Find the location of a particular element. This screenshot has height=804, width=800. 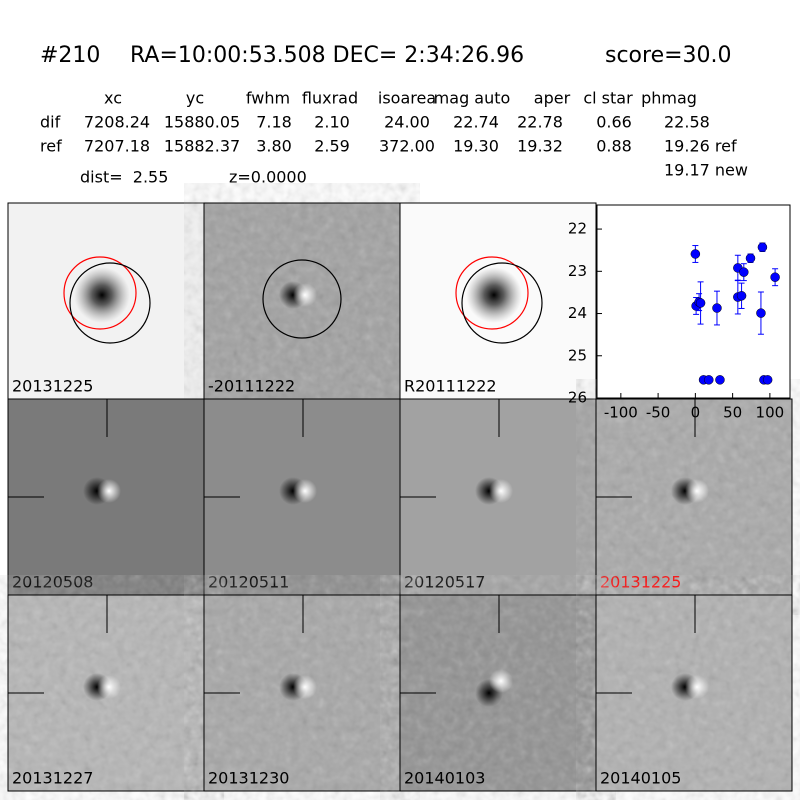

image-panel: R20111222 is located at coordinates (498, 301).